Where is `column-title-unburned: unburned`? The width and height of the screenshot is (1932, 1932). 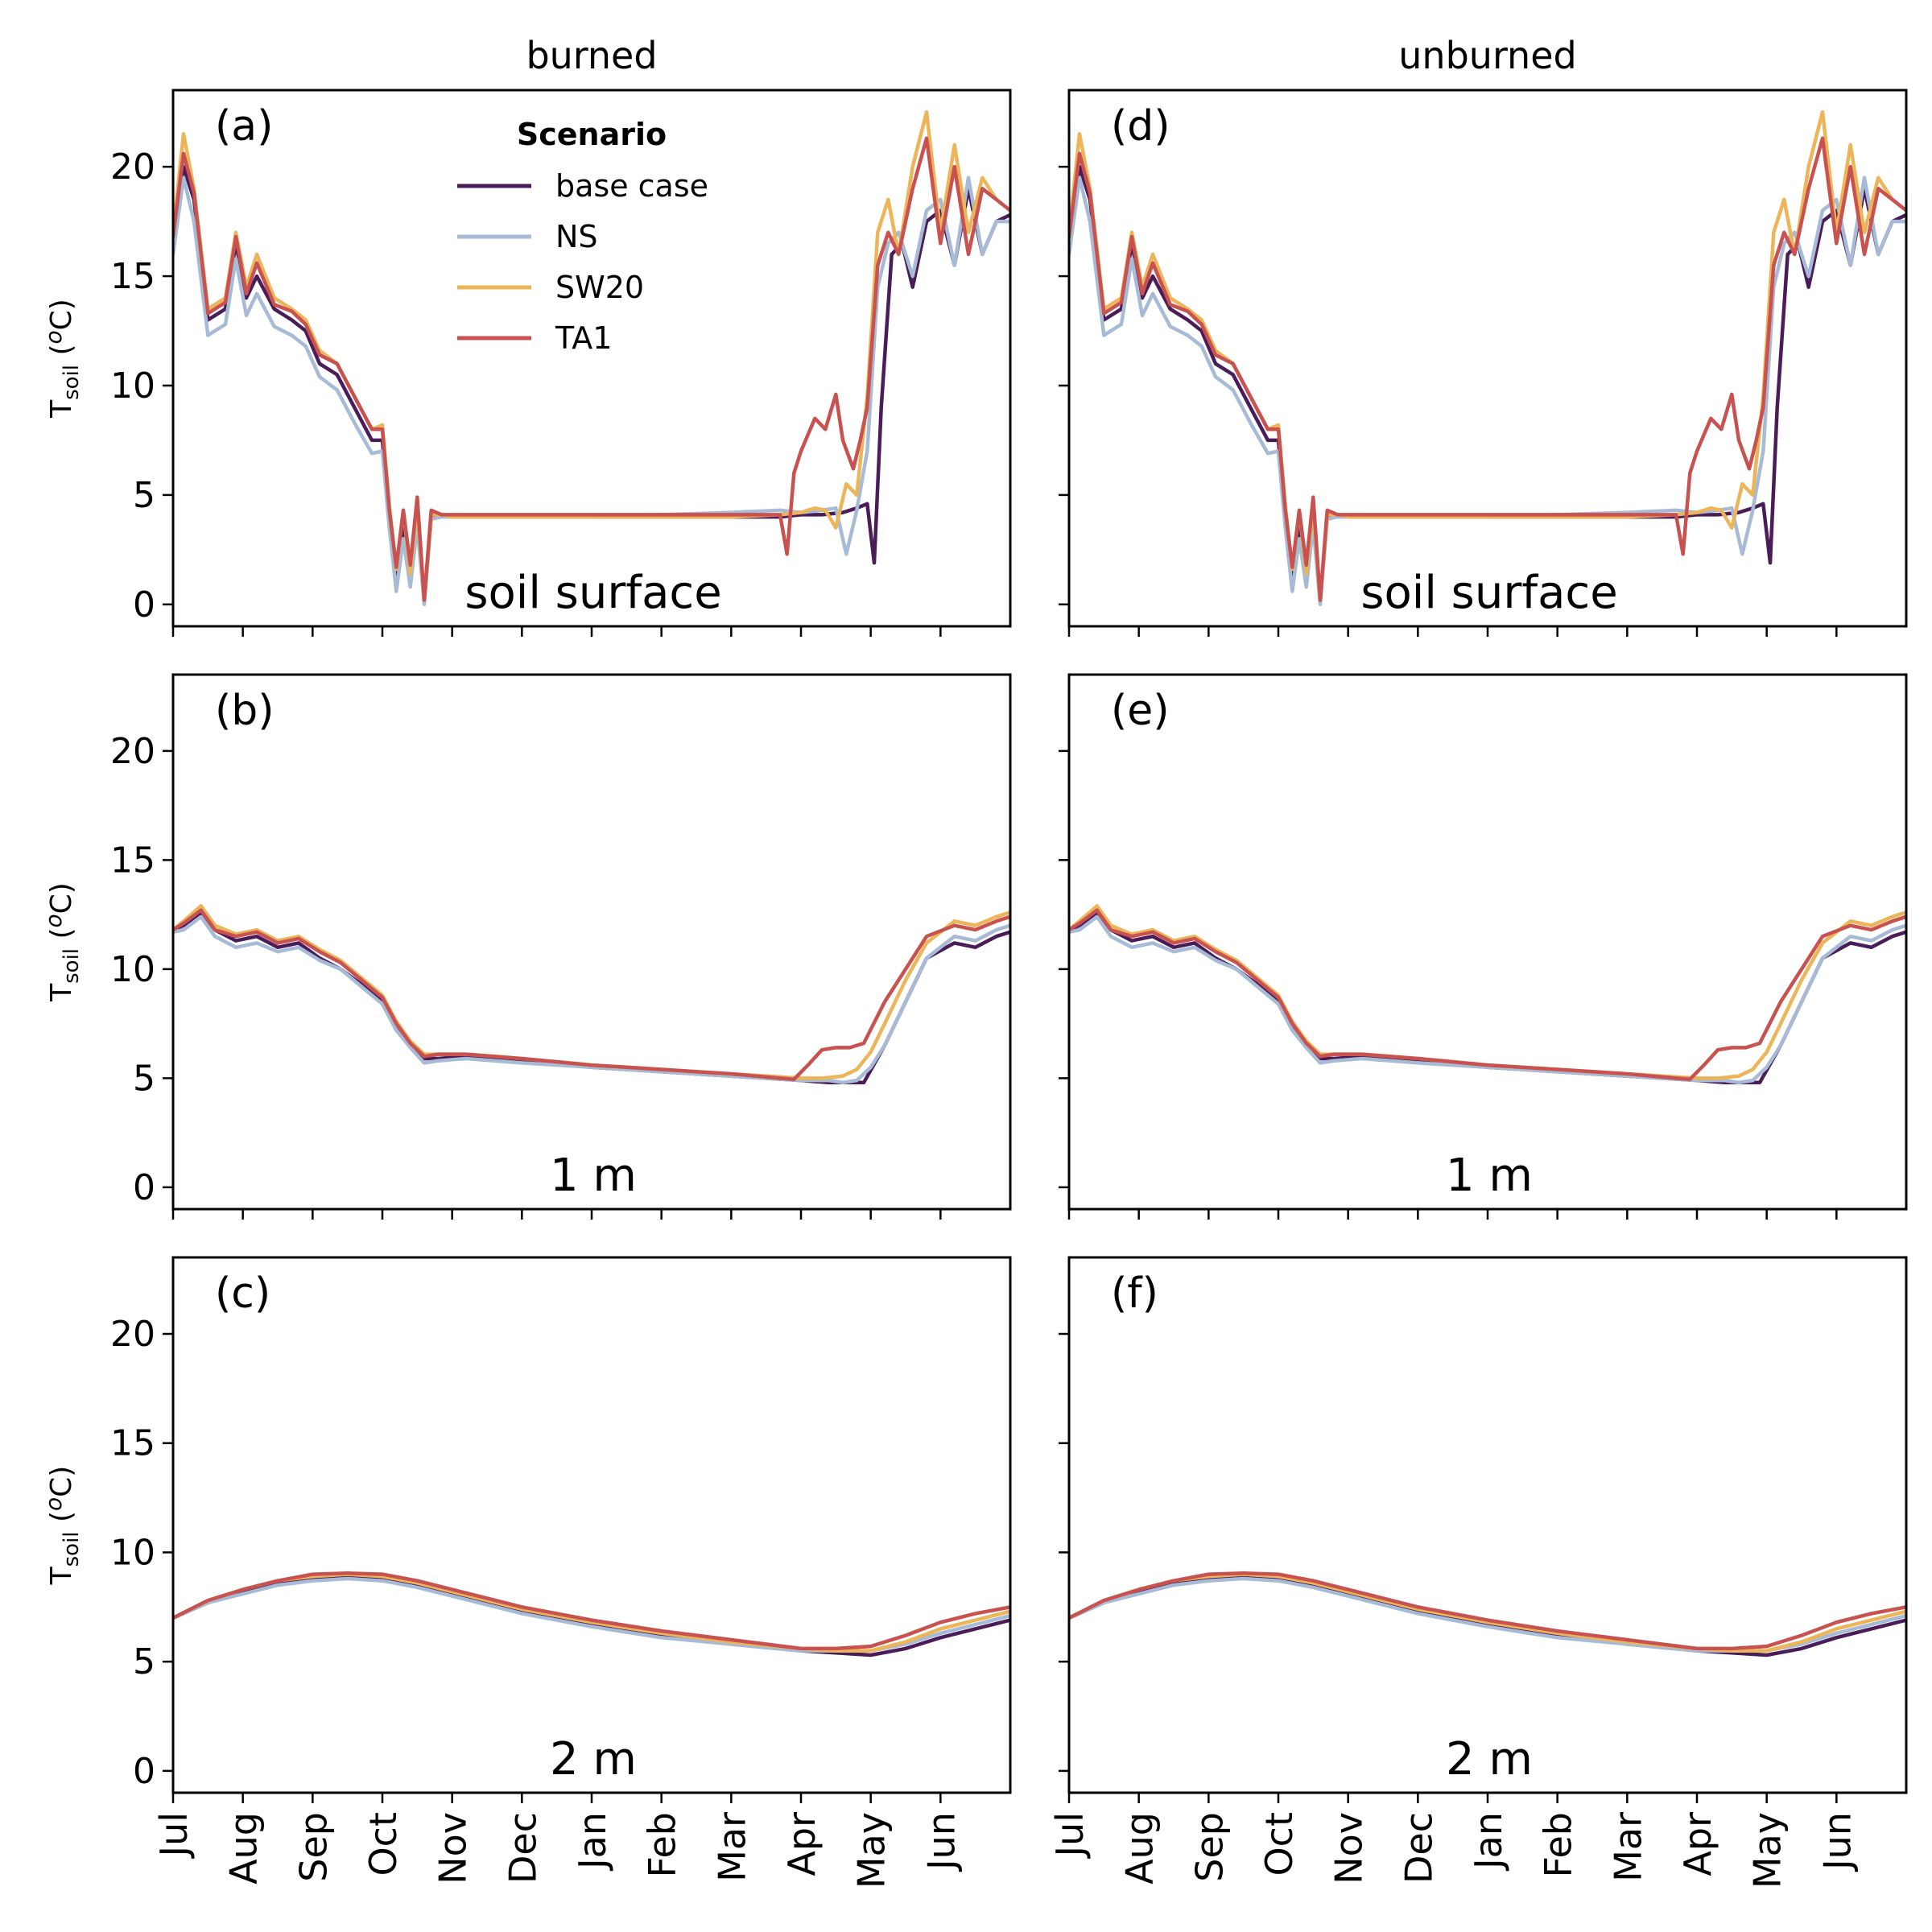 column-title-unburned: unburned is located at coordinates (1487, 55).